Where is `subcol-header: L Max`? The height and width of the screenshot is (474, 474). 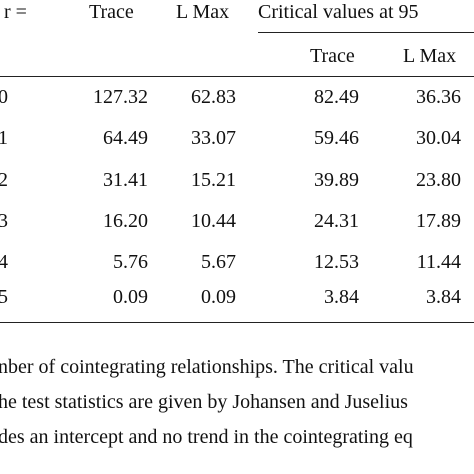 subcol-header: L Max is located at coordinates (430, 56).